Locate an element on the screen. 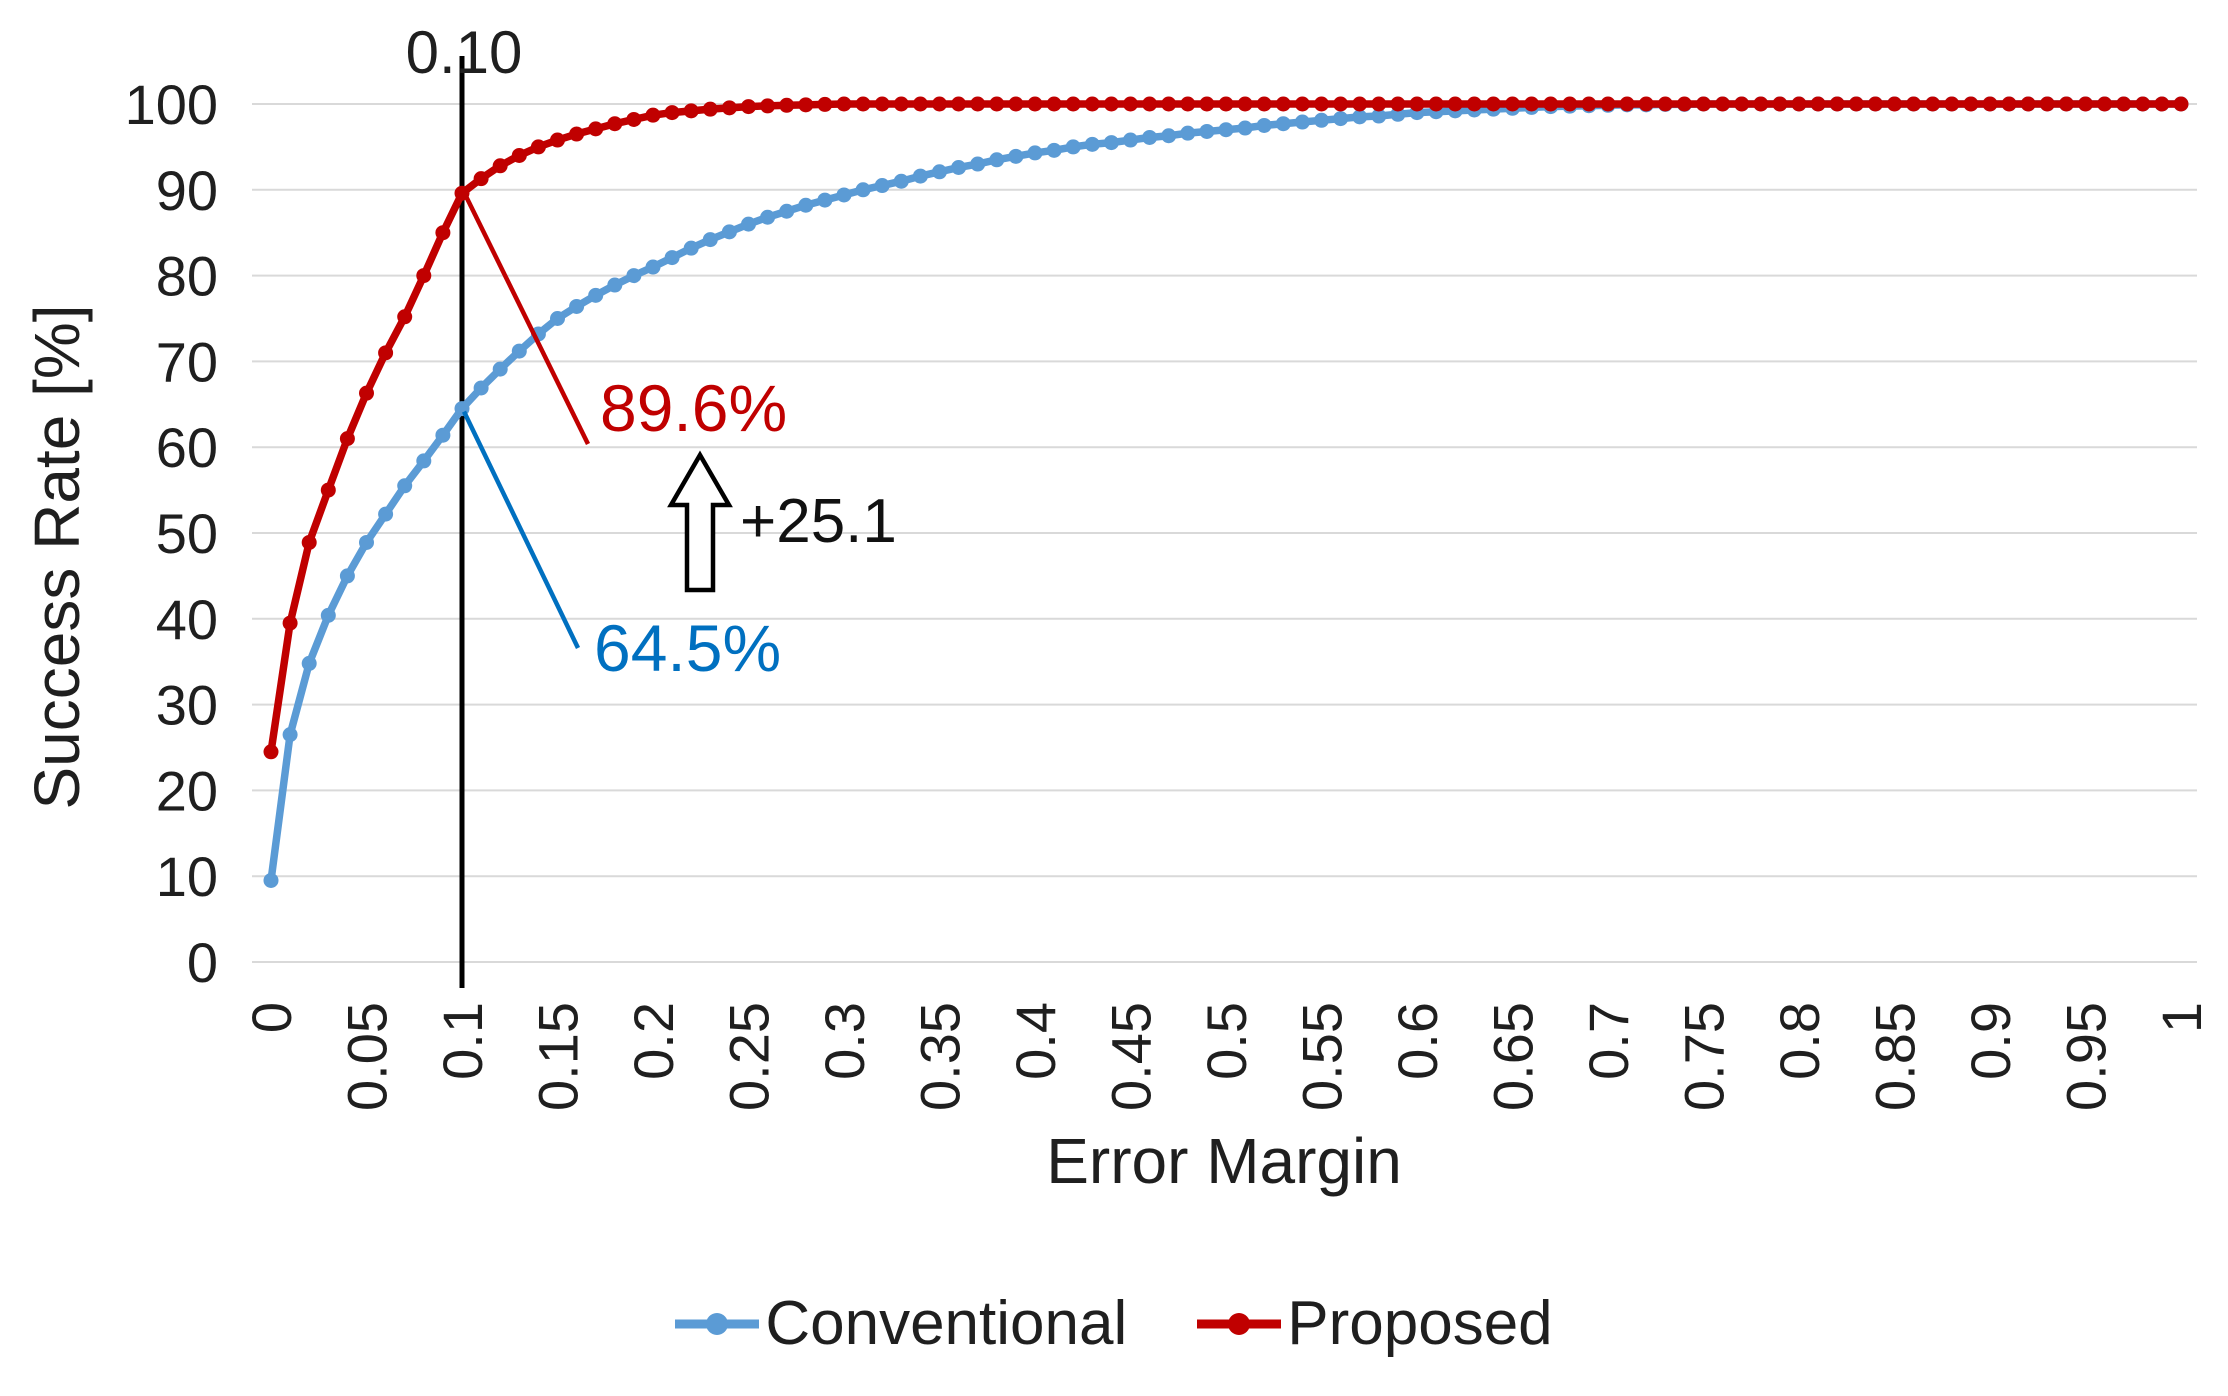 This screenshot has height=1396, width=2228. y-tick-label: 0 is located at coordinates (202, 962).